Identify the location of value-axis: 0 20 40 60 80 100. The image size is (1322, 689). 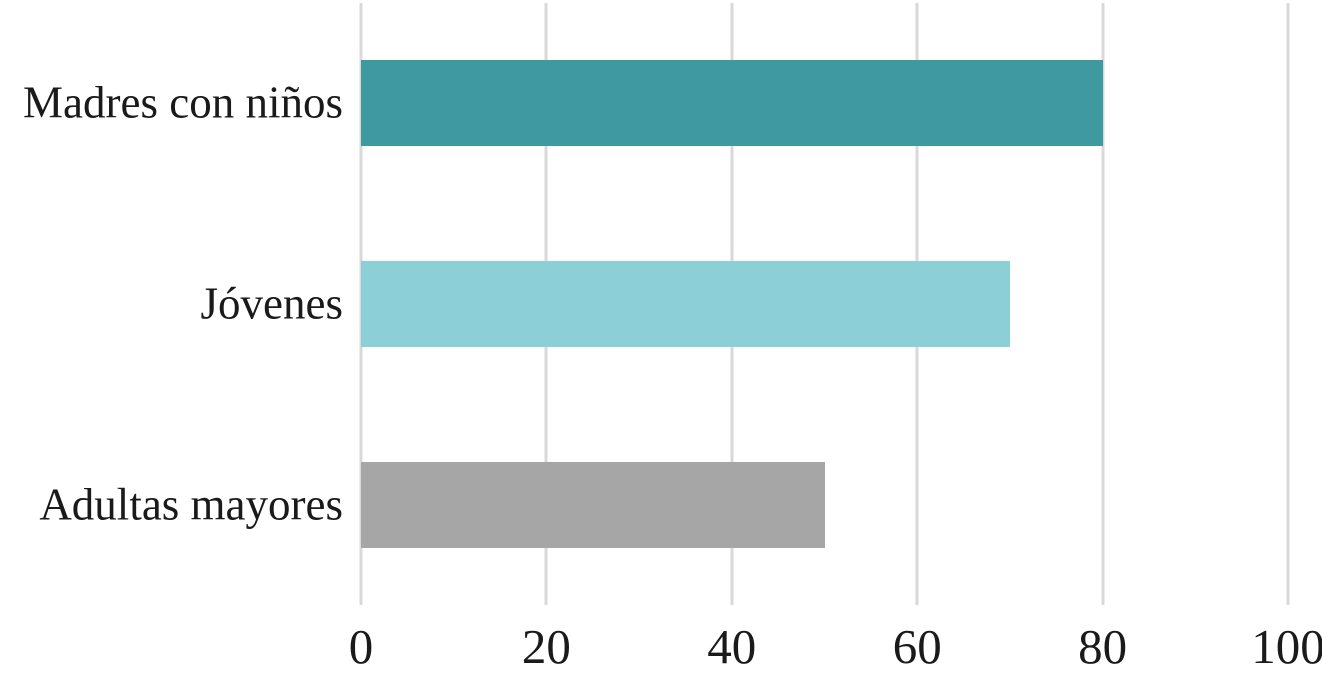
(835, 654).